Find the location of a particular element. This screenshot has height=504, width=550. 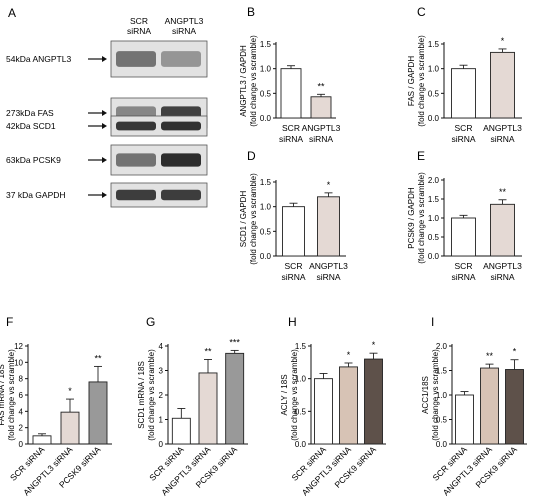

blot-row: 54kDa ANGPTL3 is located at coordinates (107, 59).